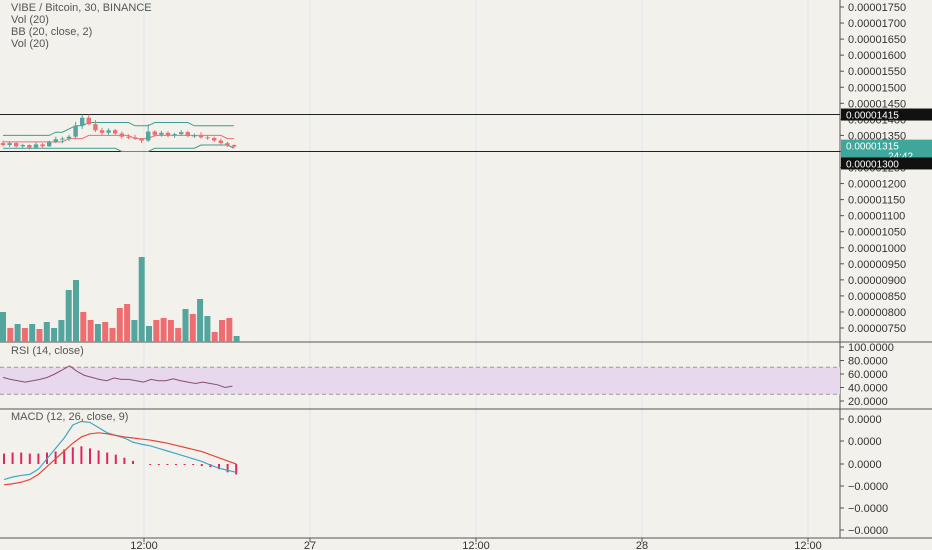 Image resolution: width=932 pixels, height=550 pixels. Describe the element at coordinates (877, 24) in the screenshot. I see `price-tick-label: 0.00001700` at that location.